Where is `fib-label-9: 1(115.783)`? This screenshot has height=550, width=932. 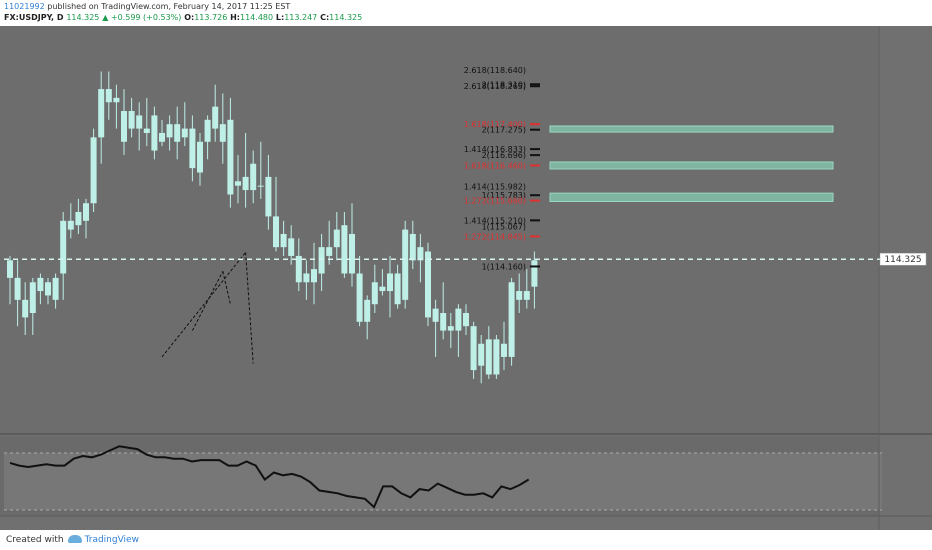 fib-label-9: 1(115.783) is located at coordinates (504, 195).